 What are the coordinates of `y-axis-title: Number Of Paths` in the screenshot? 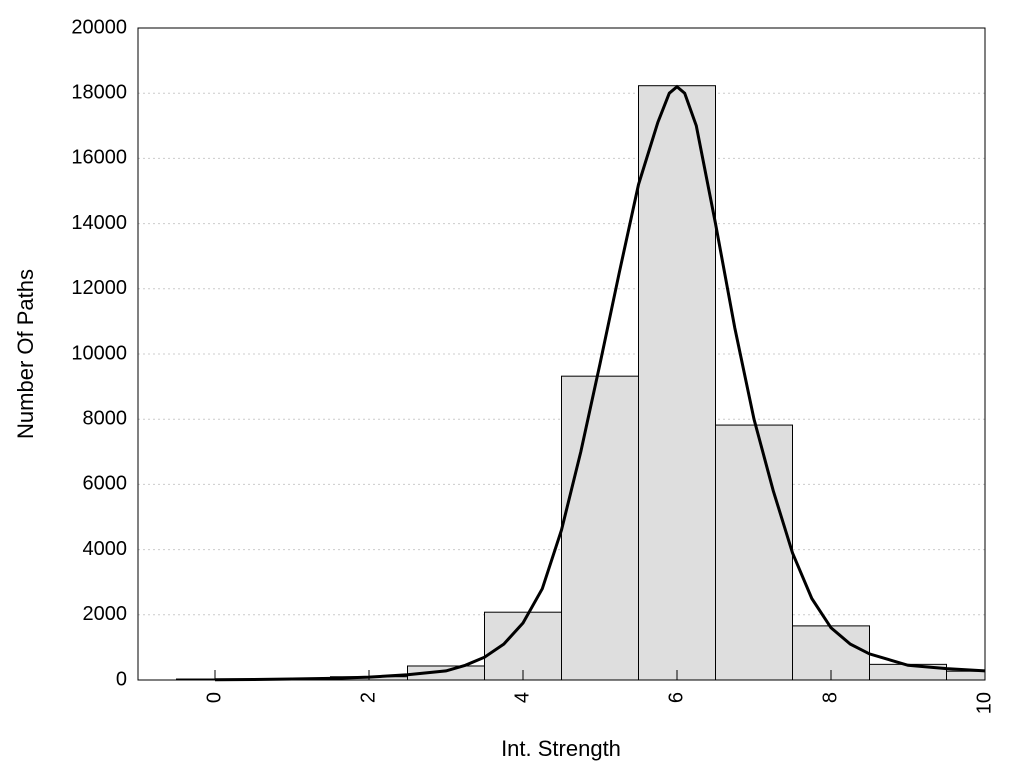 It's located at (25, 354).